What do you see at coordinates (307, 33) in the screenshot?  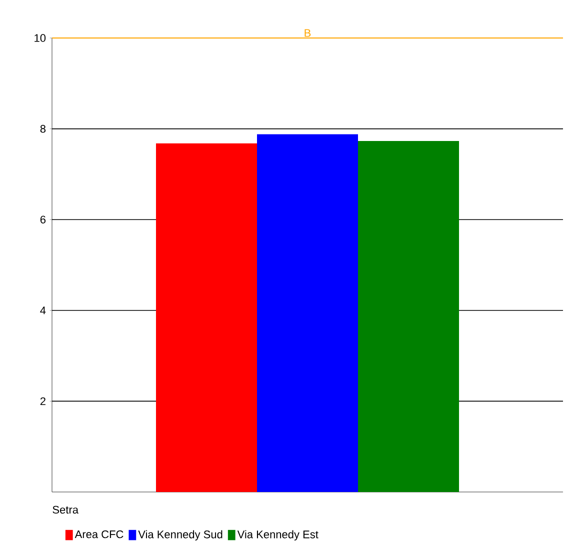 I see `ref-line-label: B` at bounding box center [307, 33].